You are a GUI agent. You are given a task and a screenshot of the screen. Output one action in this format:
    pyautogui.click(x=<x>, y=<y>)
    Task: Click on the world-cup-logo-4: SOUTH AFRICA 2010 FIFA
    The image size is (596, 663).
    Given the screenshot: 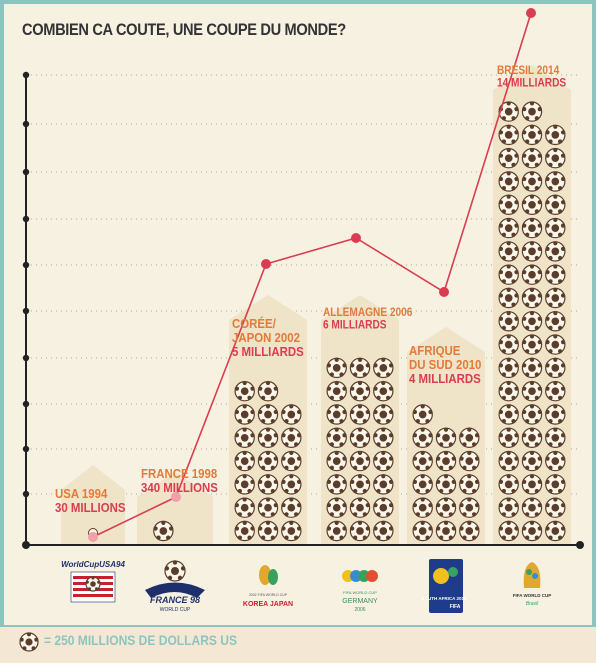 What is the action you would take?
    pyautogui.click(x=444, y=586)
    